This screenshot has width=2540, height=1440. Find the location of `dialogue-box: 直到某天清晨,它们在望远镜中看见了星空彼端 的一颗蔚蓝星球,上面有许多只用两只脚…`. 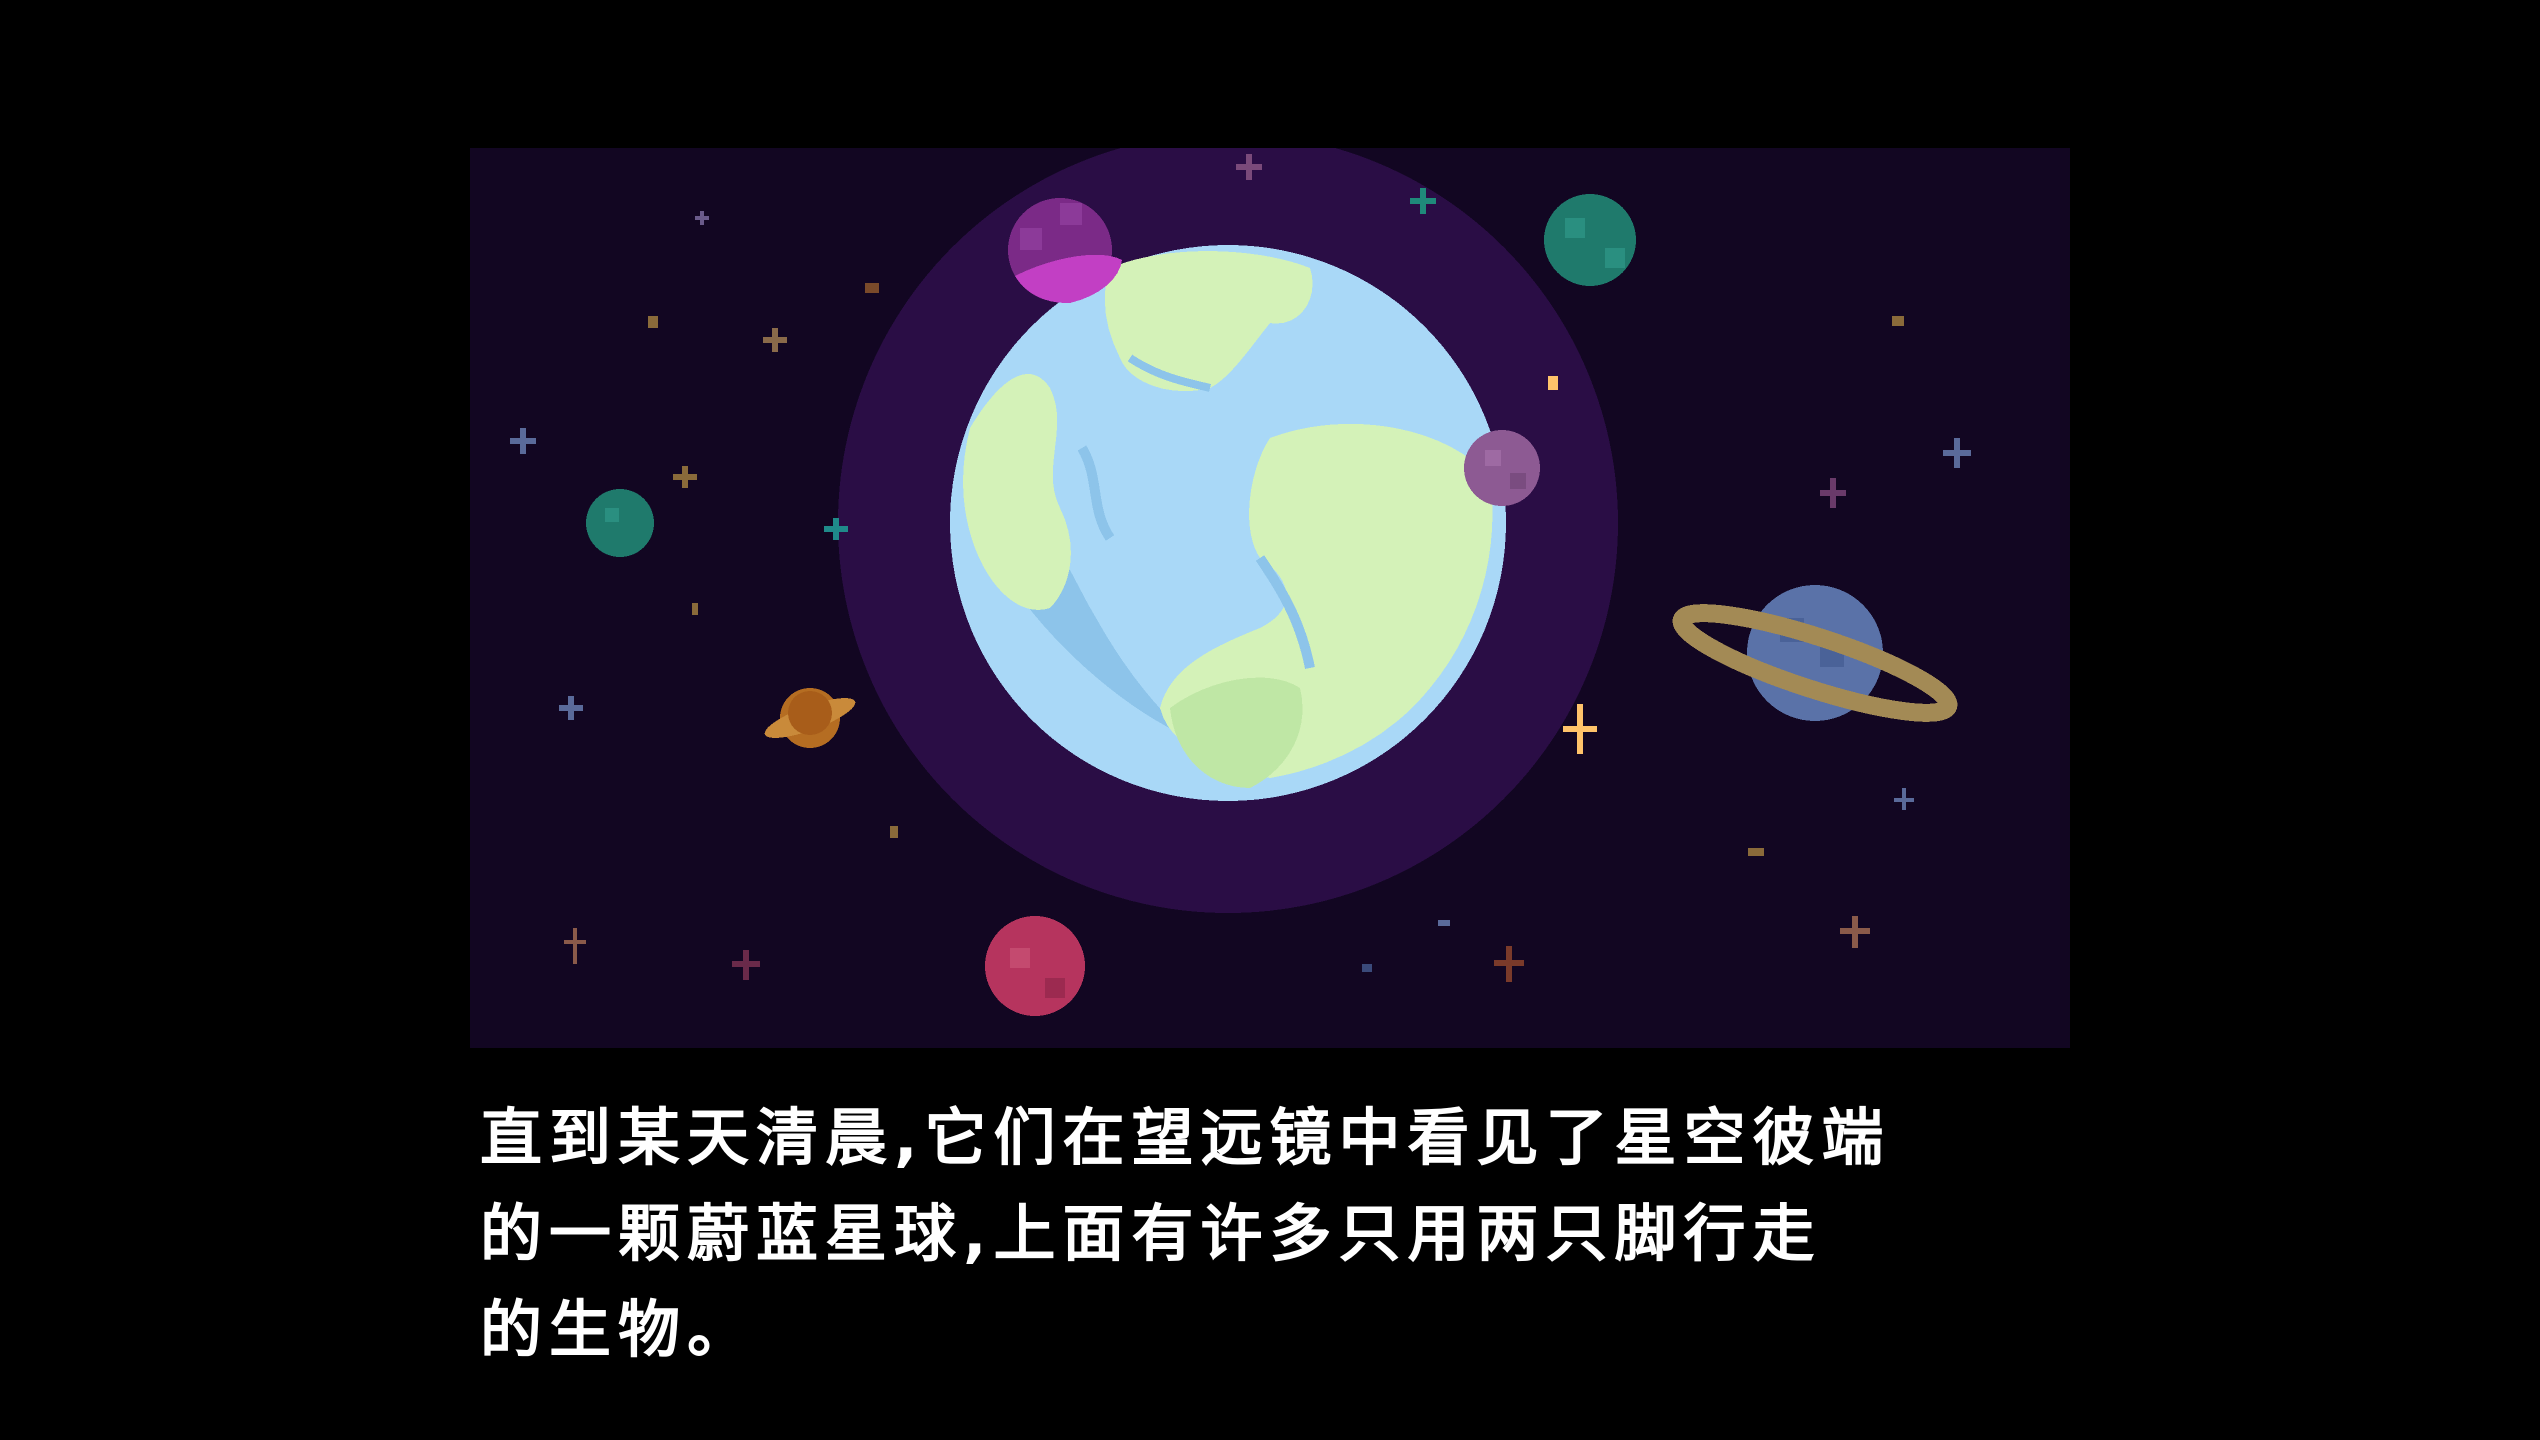

dialogue-box: 直到某天清晨,它们在望远镜中看见了星空彼端 的一颗蔚蓝星球,上面有许多只用两只脚… is located at coordinates (1290, 1240).